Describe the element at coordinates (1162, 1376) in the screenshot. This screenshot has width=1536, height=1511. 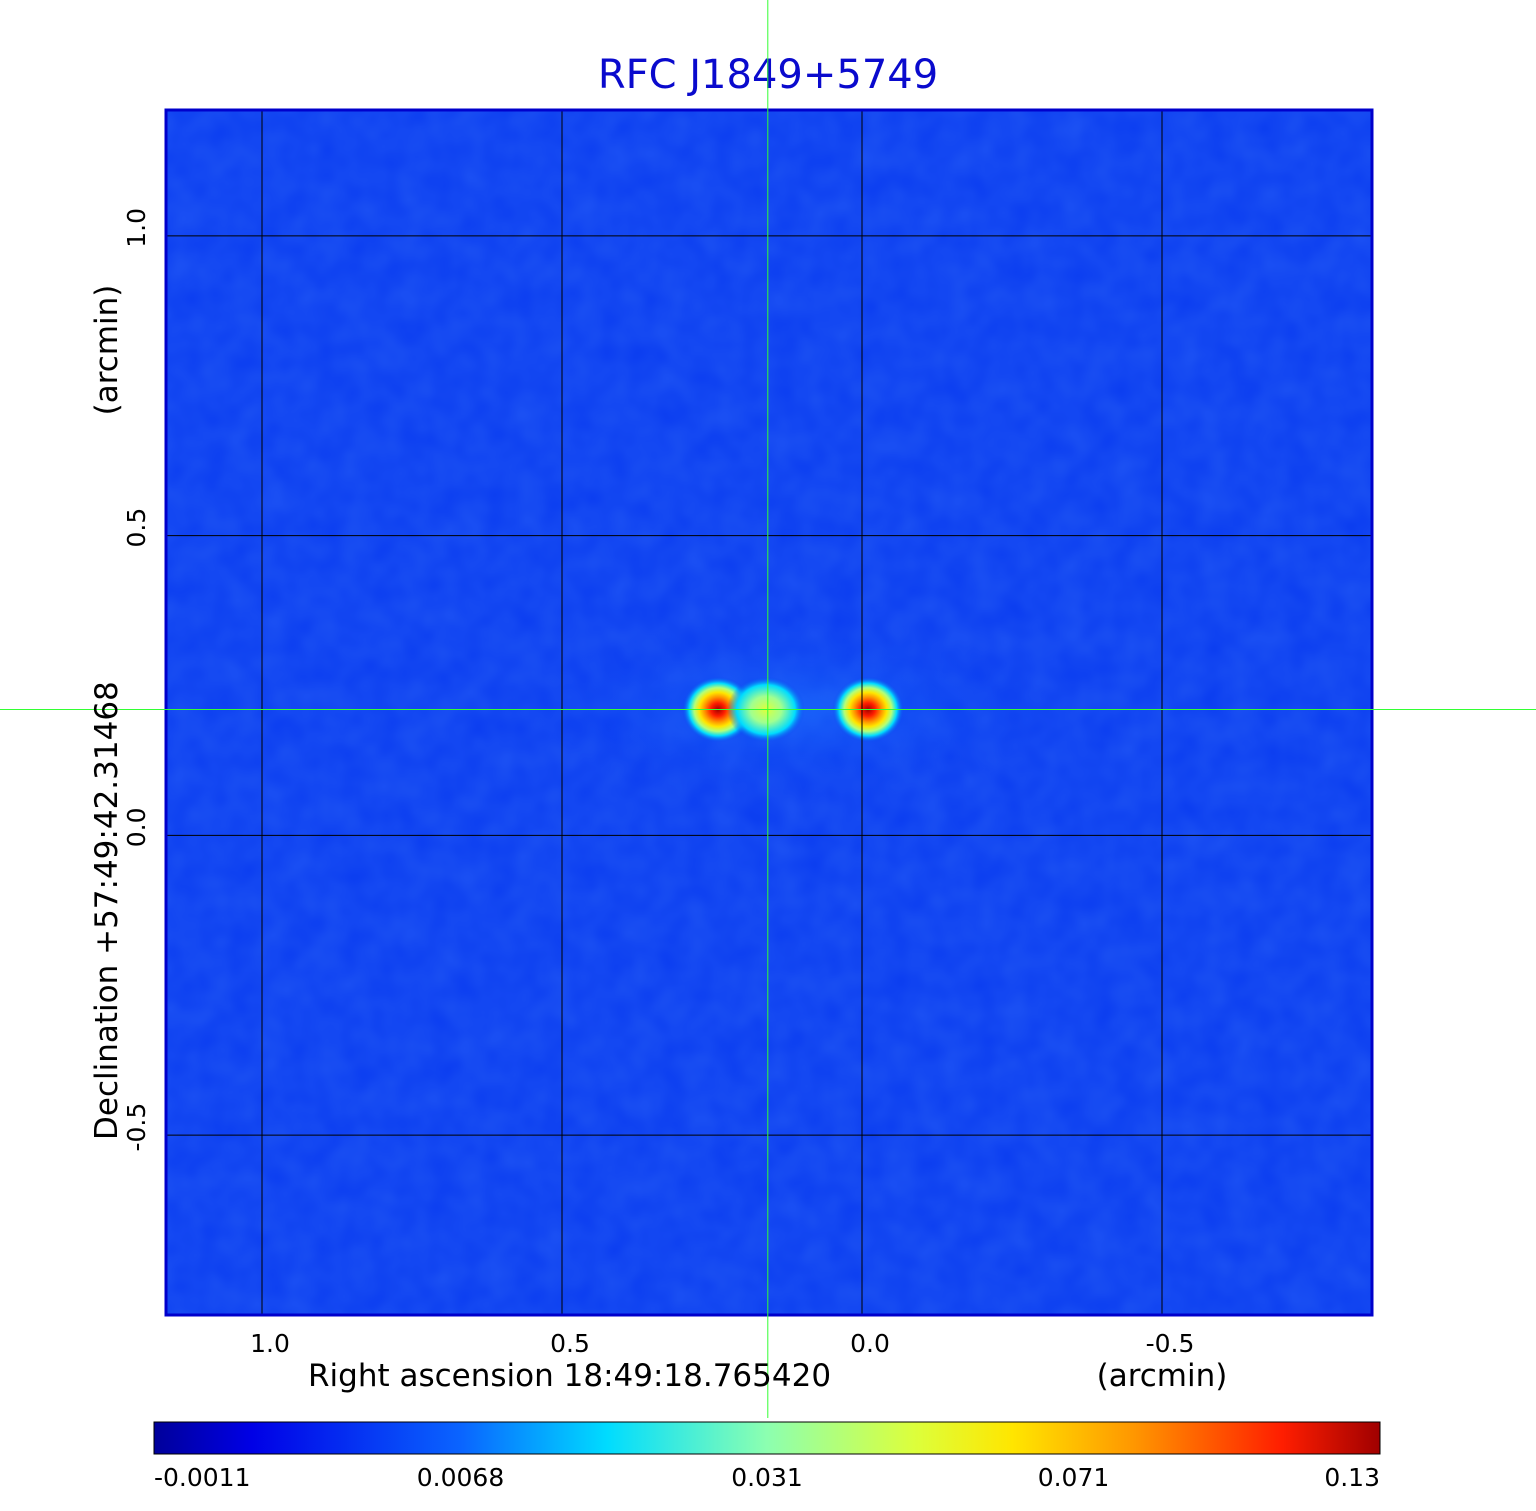
I see `x-axis-unit: (arcmin)` at that location.